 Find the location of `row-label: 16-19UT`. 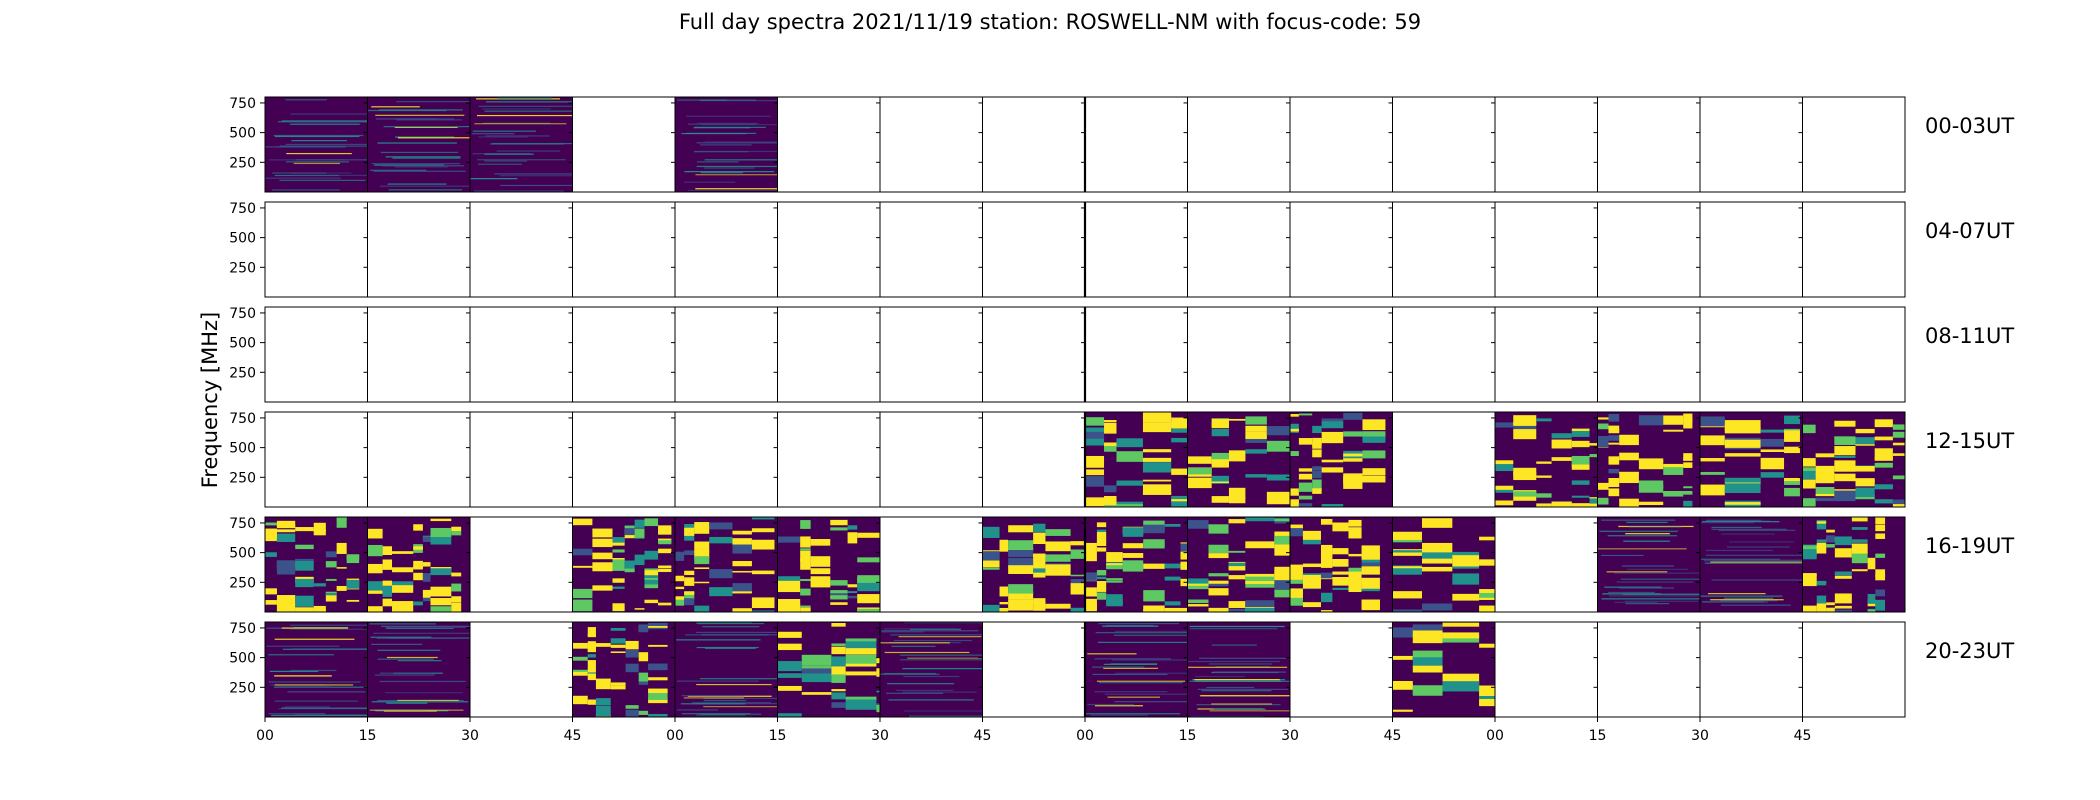

row-label: 16-19UT is located at coordinates (1969, 546).